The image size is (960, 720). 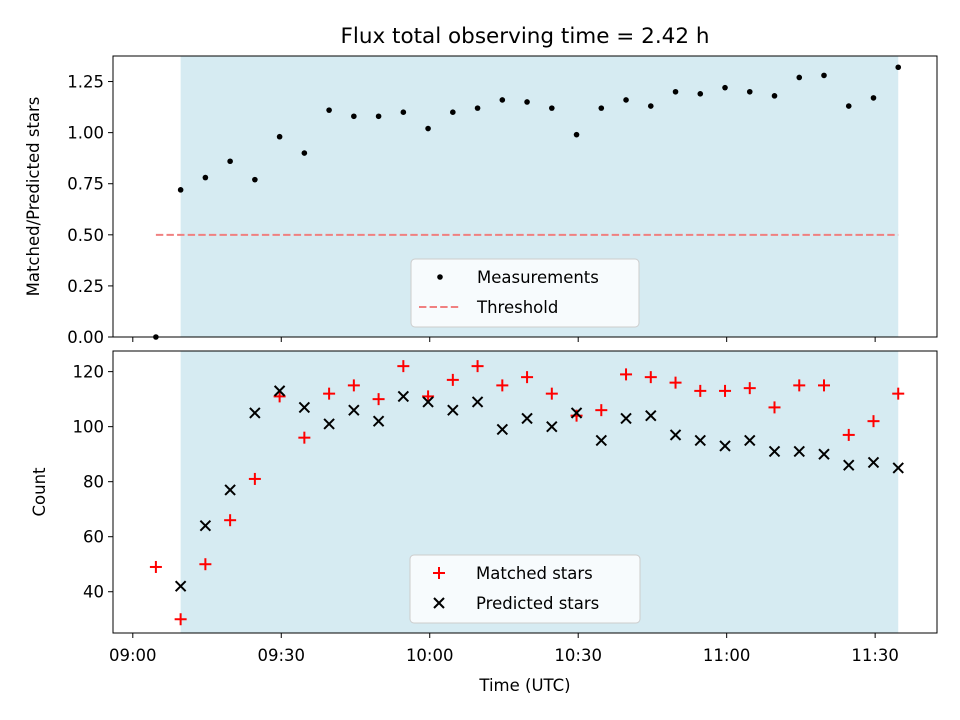 I want to click on x-tick-label: 11:30, so click(x=875, y=655).